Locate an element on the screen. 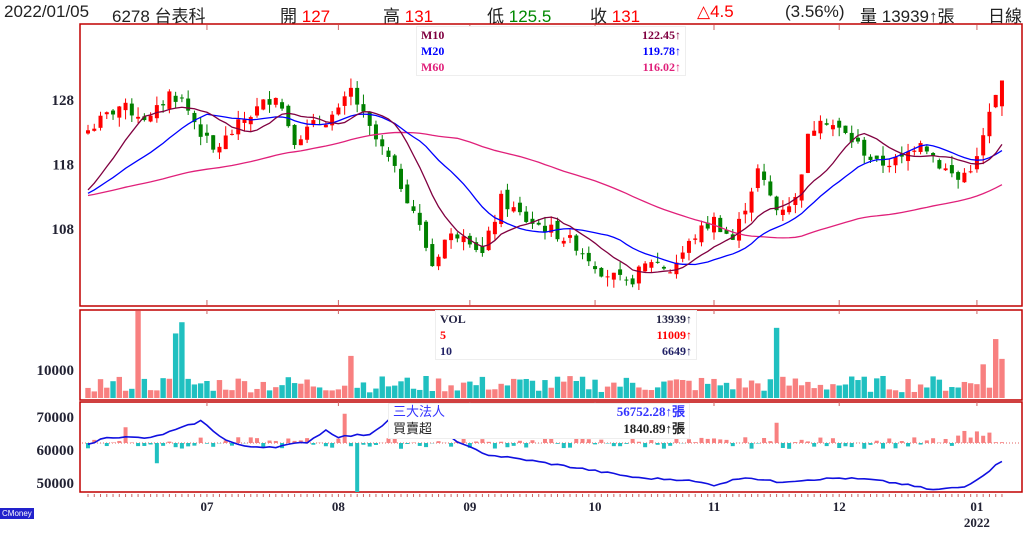  legend-m10-label: M10 is located at coordinates (433, 35).